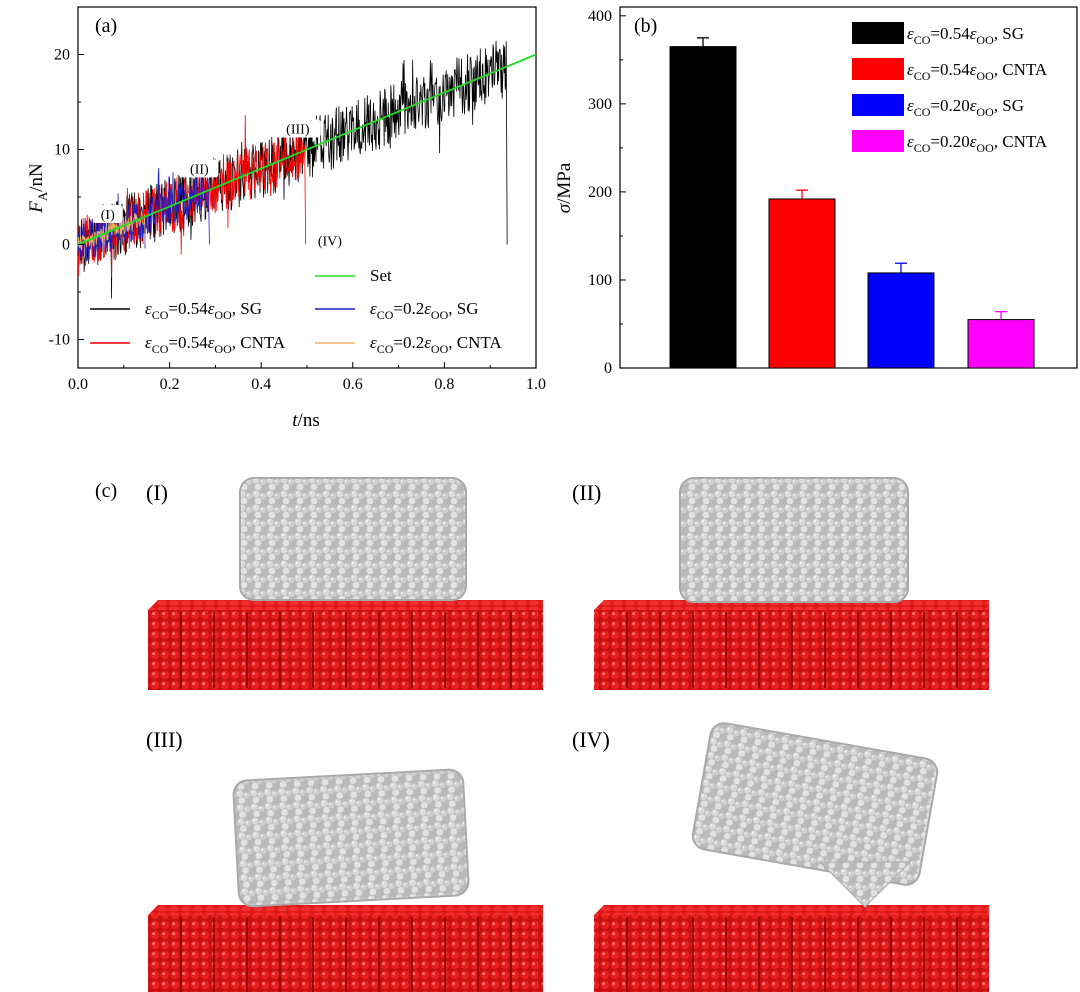 The image size is (1080, 992). What do you see at coordinates (965, 107) in the screenshot?
I see `legend-label: εCO=0.20εOO, SG` at bounding box center [965, 107].